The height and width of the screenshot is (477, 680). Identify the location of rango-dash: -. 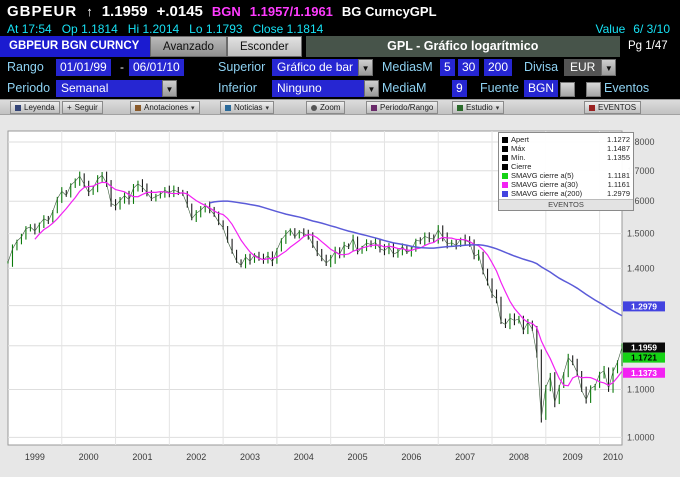
(122, 67).